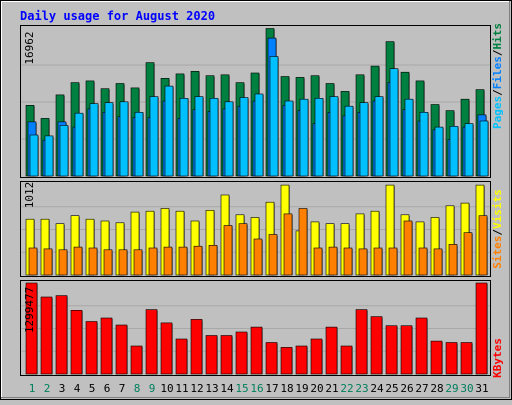 This screenshot has height=405, width=512. I want to click on x-tick-label: 16, so click(256, 388).